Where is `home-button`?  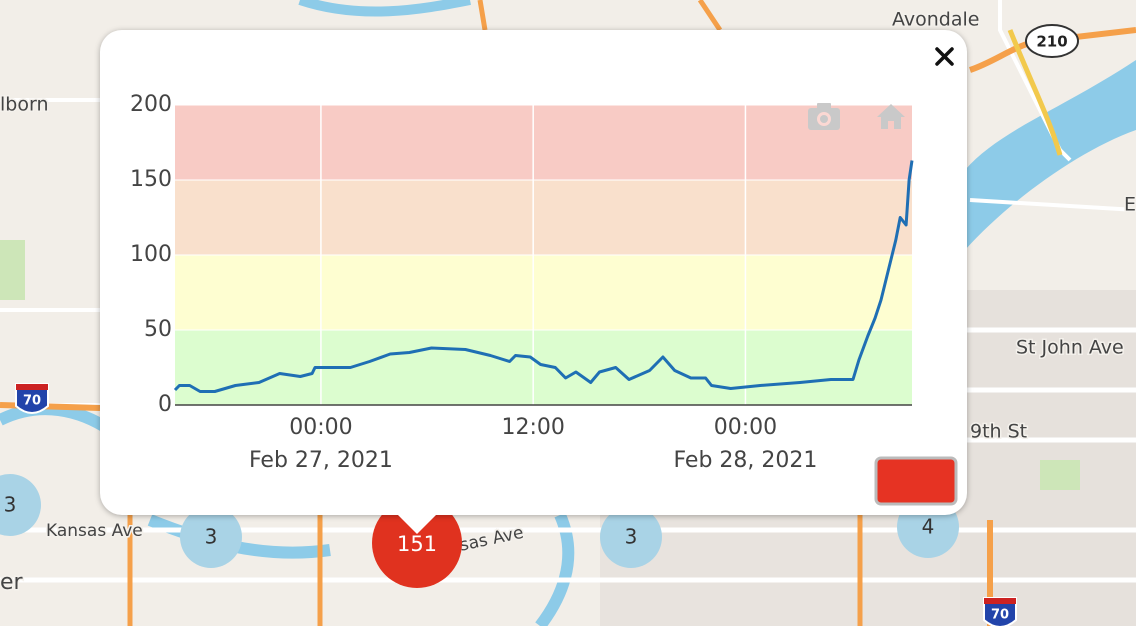
home-button is located at coordinates (891, 116).